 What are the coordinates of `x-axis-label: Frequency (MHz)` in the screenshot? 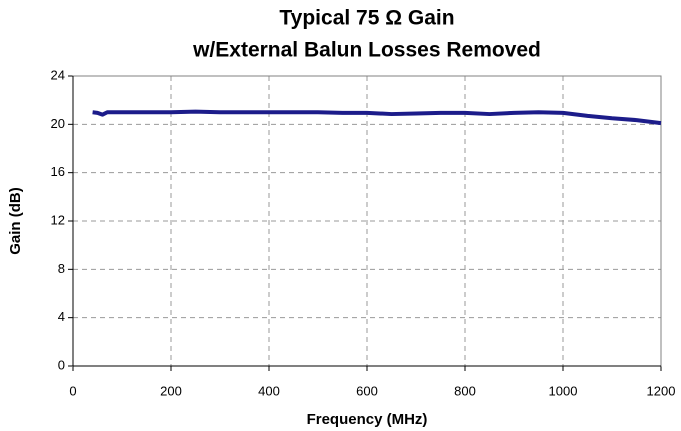 It's located at (367, 419).